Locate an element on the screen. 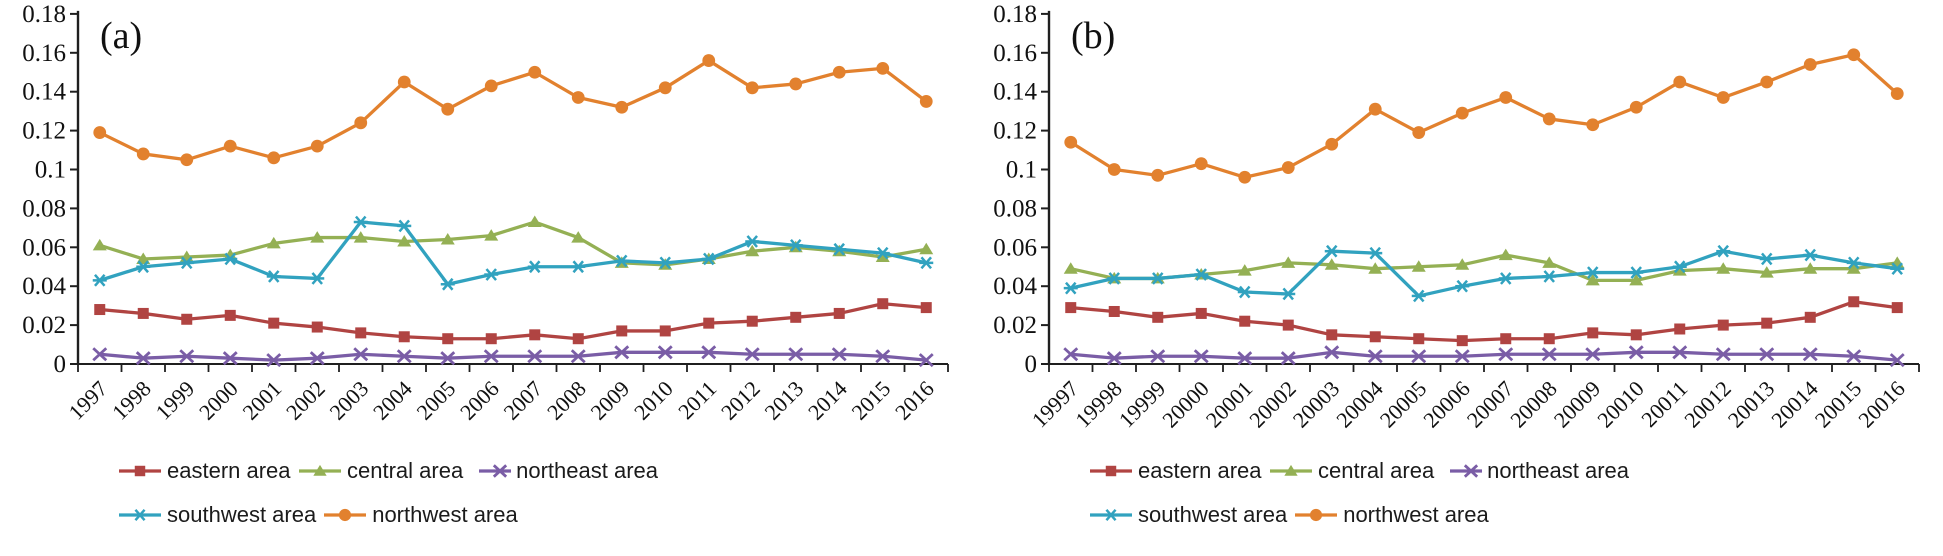 Image resolution: width=1943 pixels, height=556 pixels. x-tick-label: 2016 is located at coordinates (914, 400).